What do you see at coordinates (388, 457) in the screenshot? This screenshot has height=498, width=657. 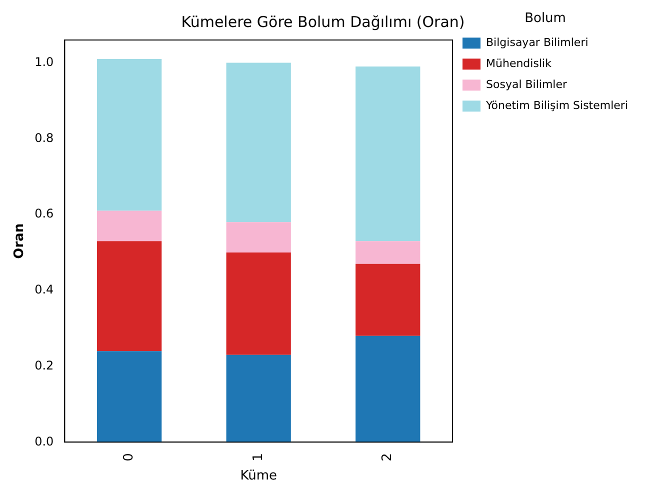 I see `x-tick-label: 2` at bounding box center [388, 457].